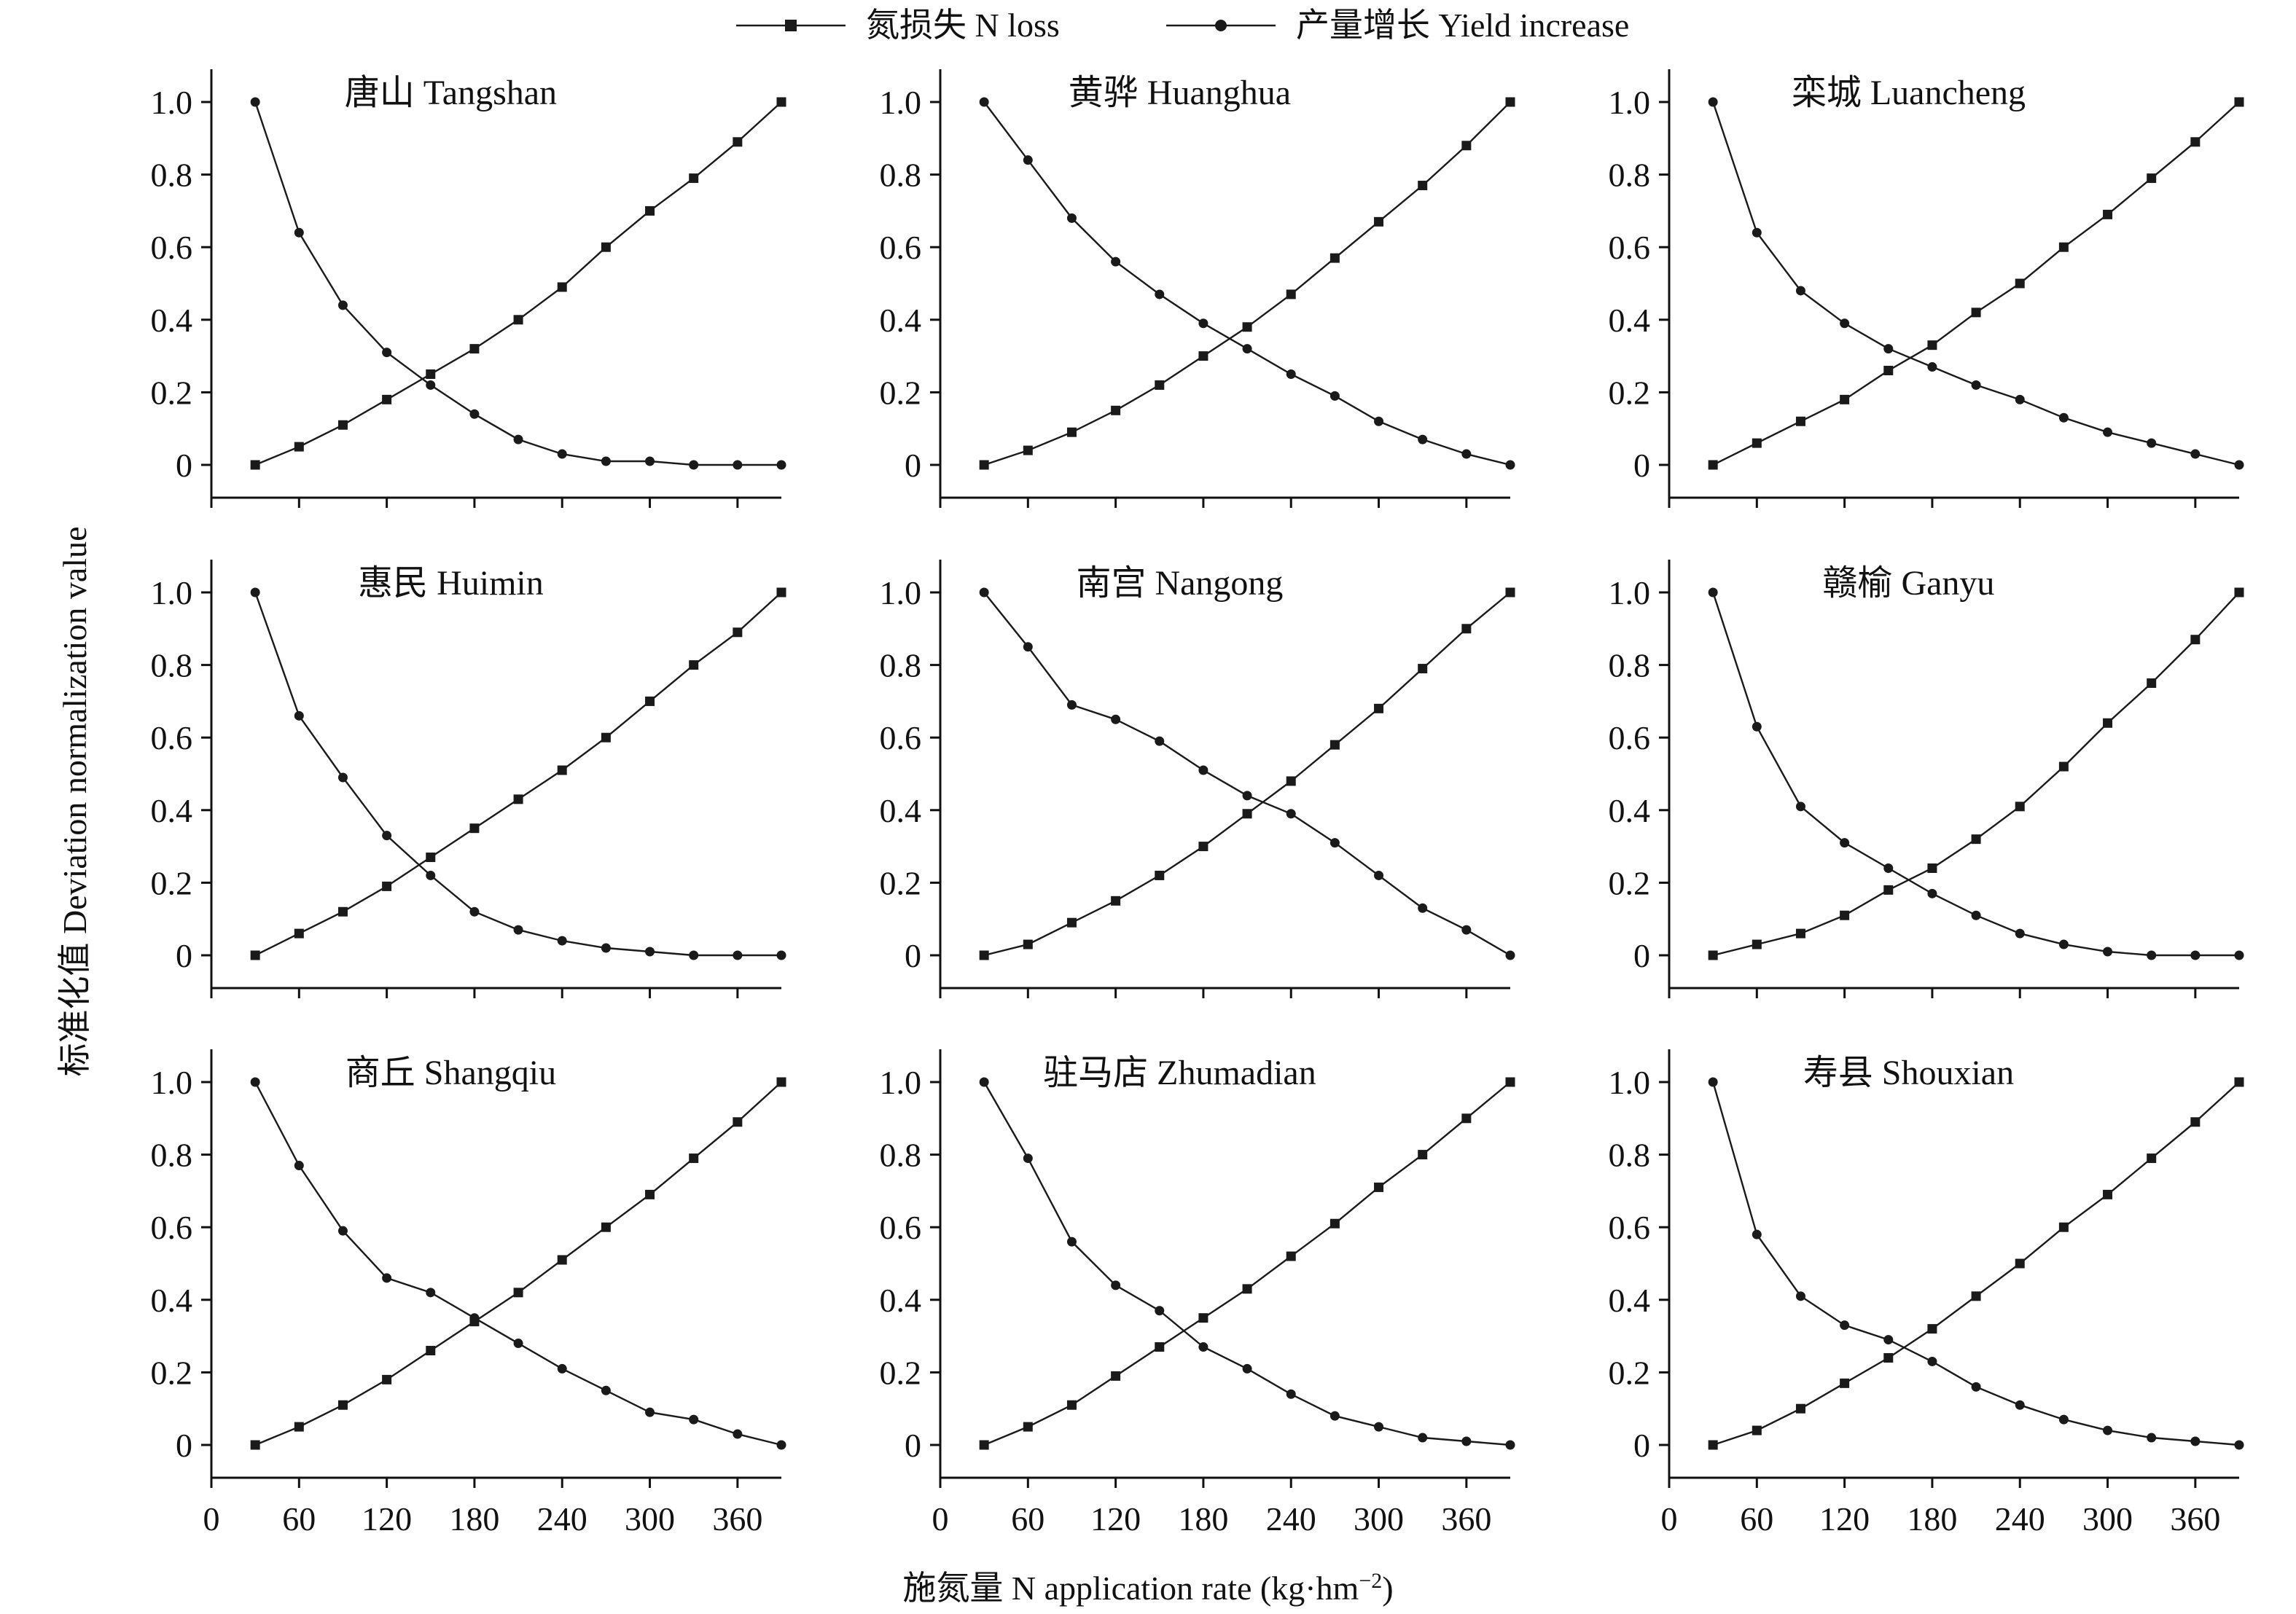 The image size is (2296, 1614). I want to click on y-tick-label: 0.2, so click(901, 392).